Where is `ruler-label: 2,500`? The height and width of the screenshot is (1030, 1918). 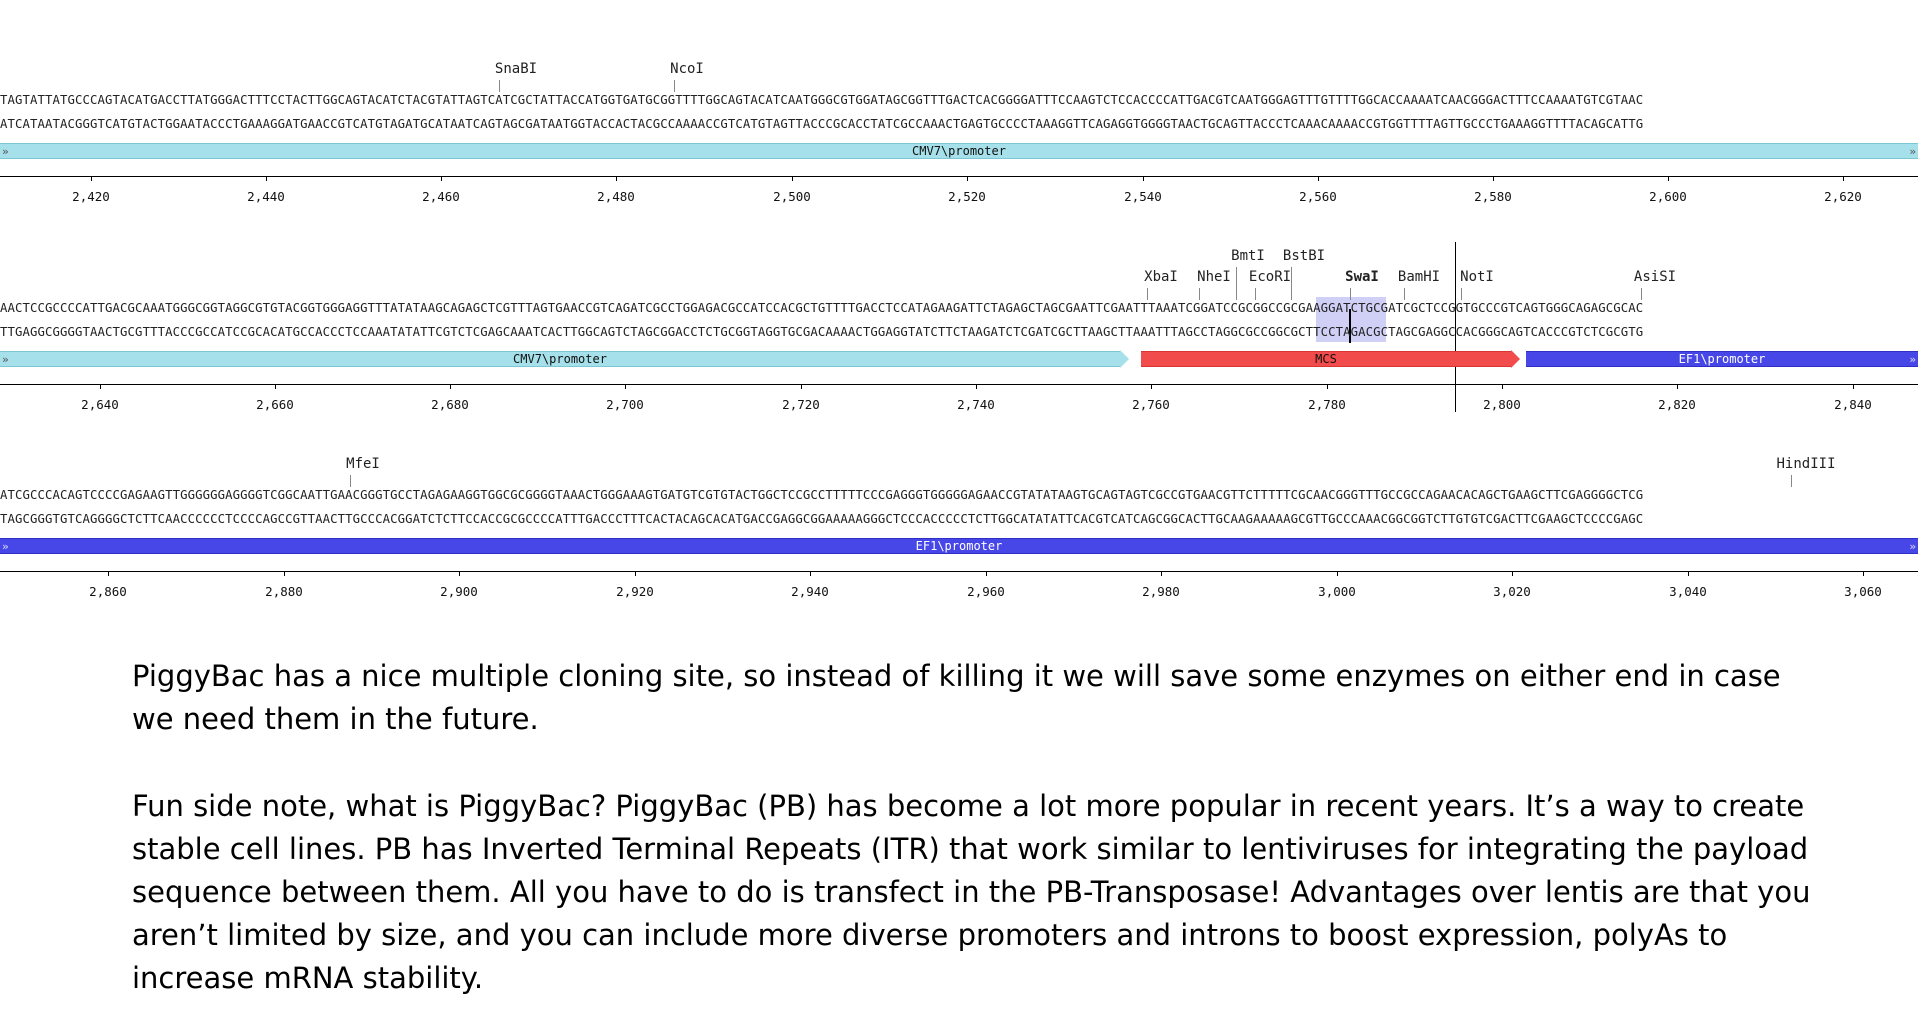 ruler-label: 2,500 is located at coordinates (792, 196).